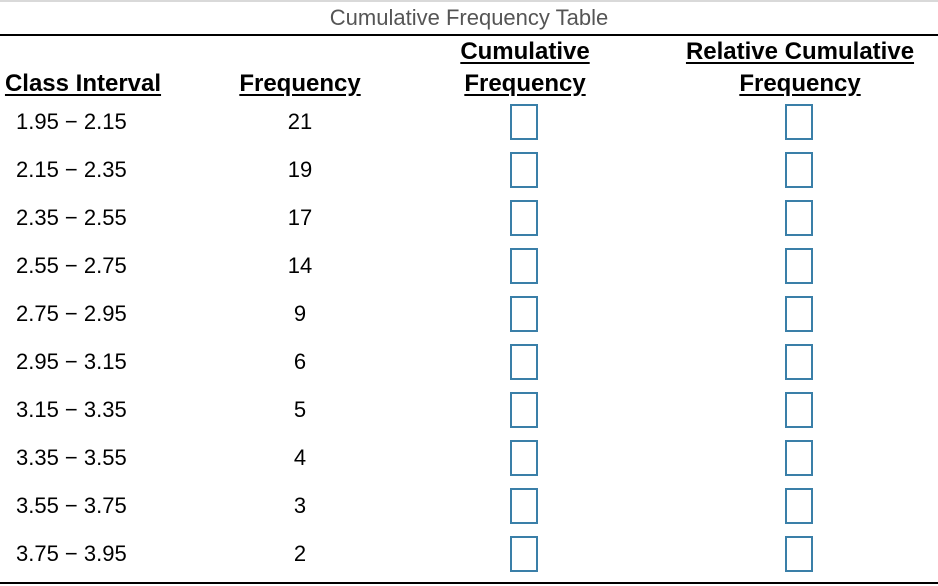 This screenshot has height=586, width=938. Describe the element at coordinates (469, 1) in the screenshot. I see `top-divider` at that location.